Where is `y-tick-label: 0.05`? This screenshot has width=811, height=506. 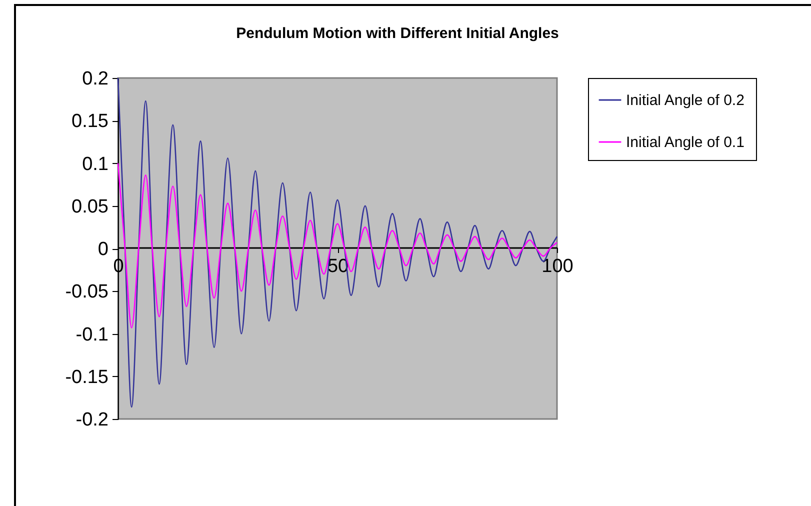 y-tick-label: 0.05 is located at coordinates (90, 207).